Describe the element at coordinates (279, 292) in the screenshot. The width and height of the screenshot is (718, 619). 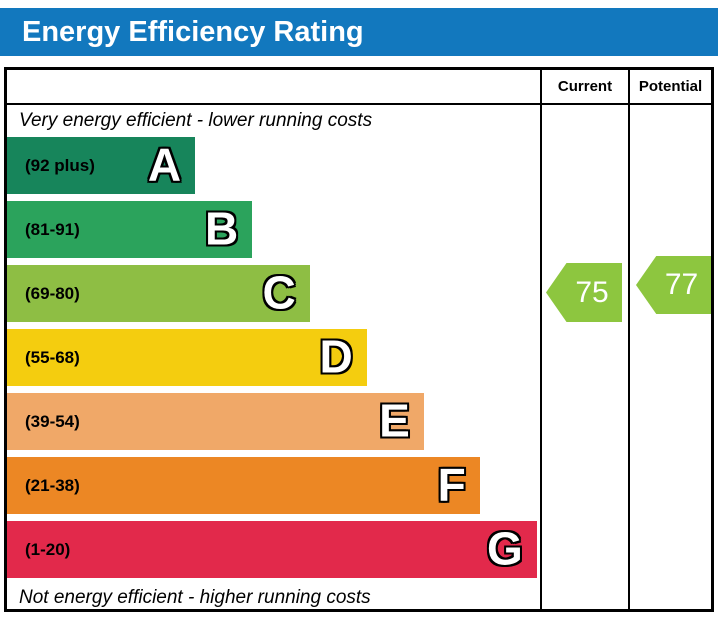
I see `band-c-letter: C` at that location.